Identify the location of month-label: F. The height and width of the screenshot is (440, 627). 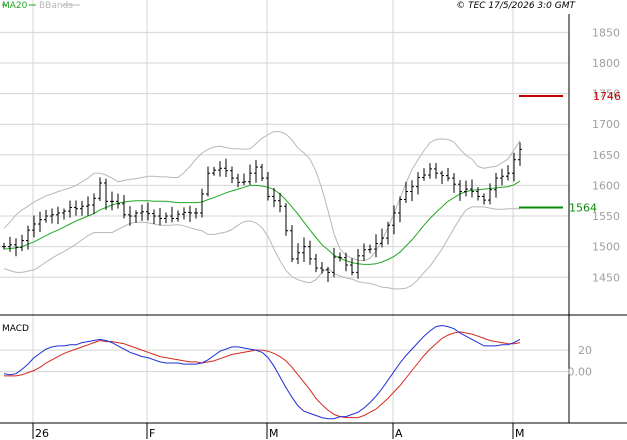
(152, 433).